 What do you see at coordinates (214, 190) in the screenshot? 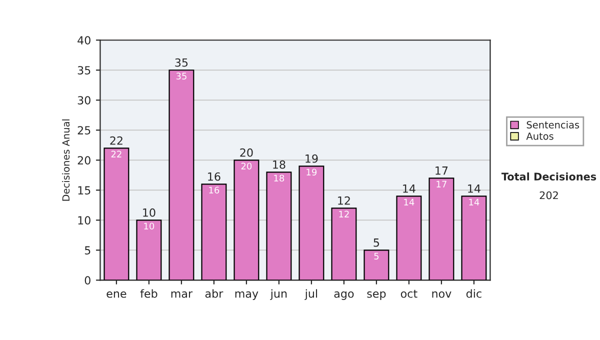
I see `data-label: 16` at bounding box center [214, 190].